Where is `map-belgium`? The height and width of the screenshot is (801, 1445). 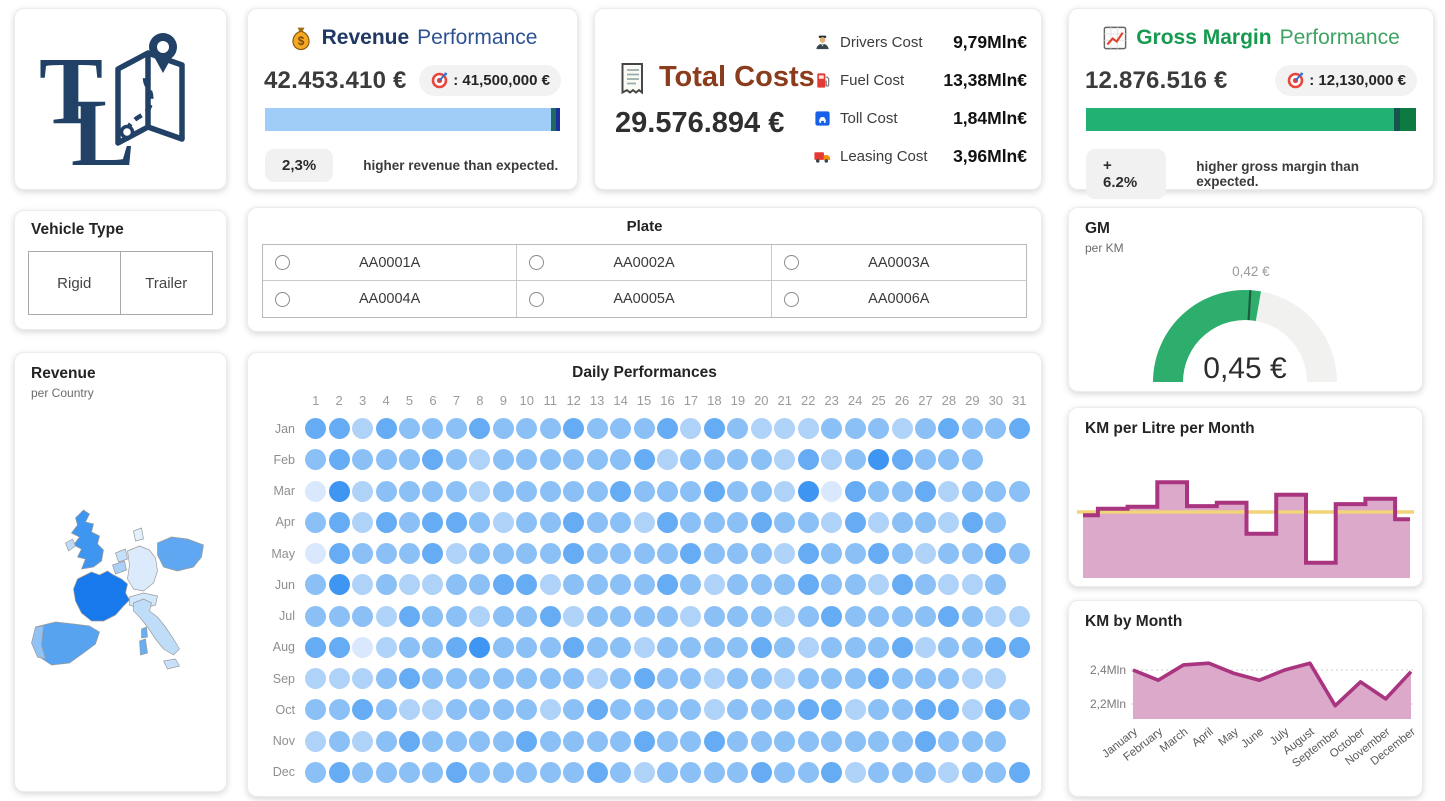 map-belgium is located at coordinates (119, 567).